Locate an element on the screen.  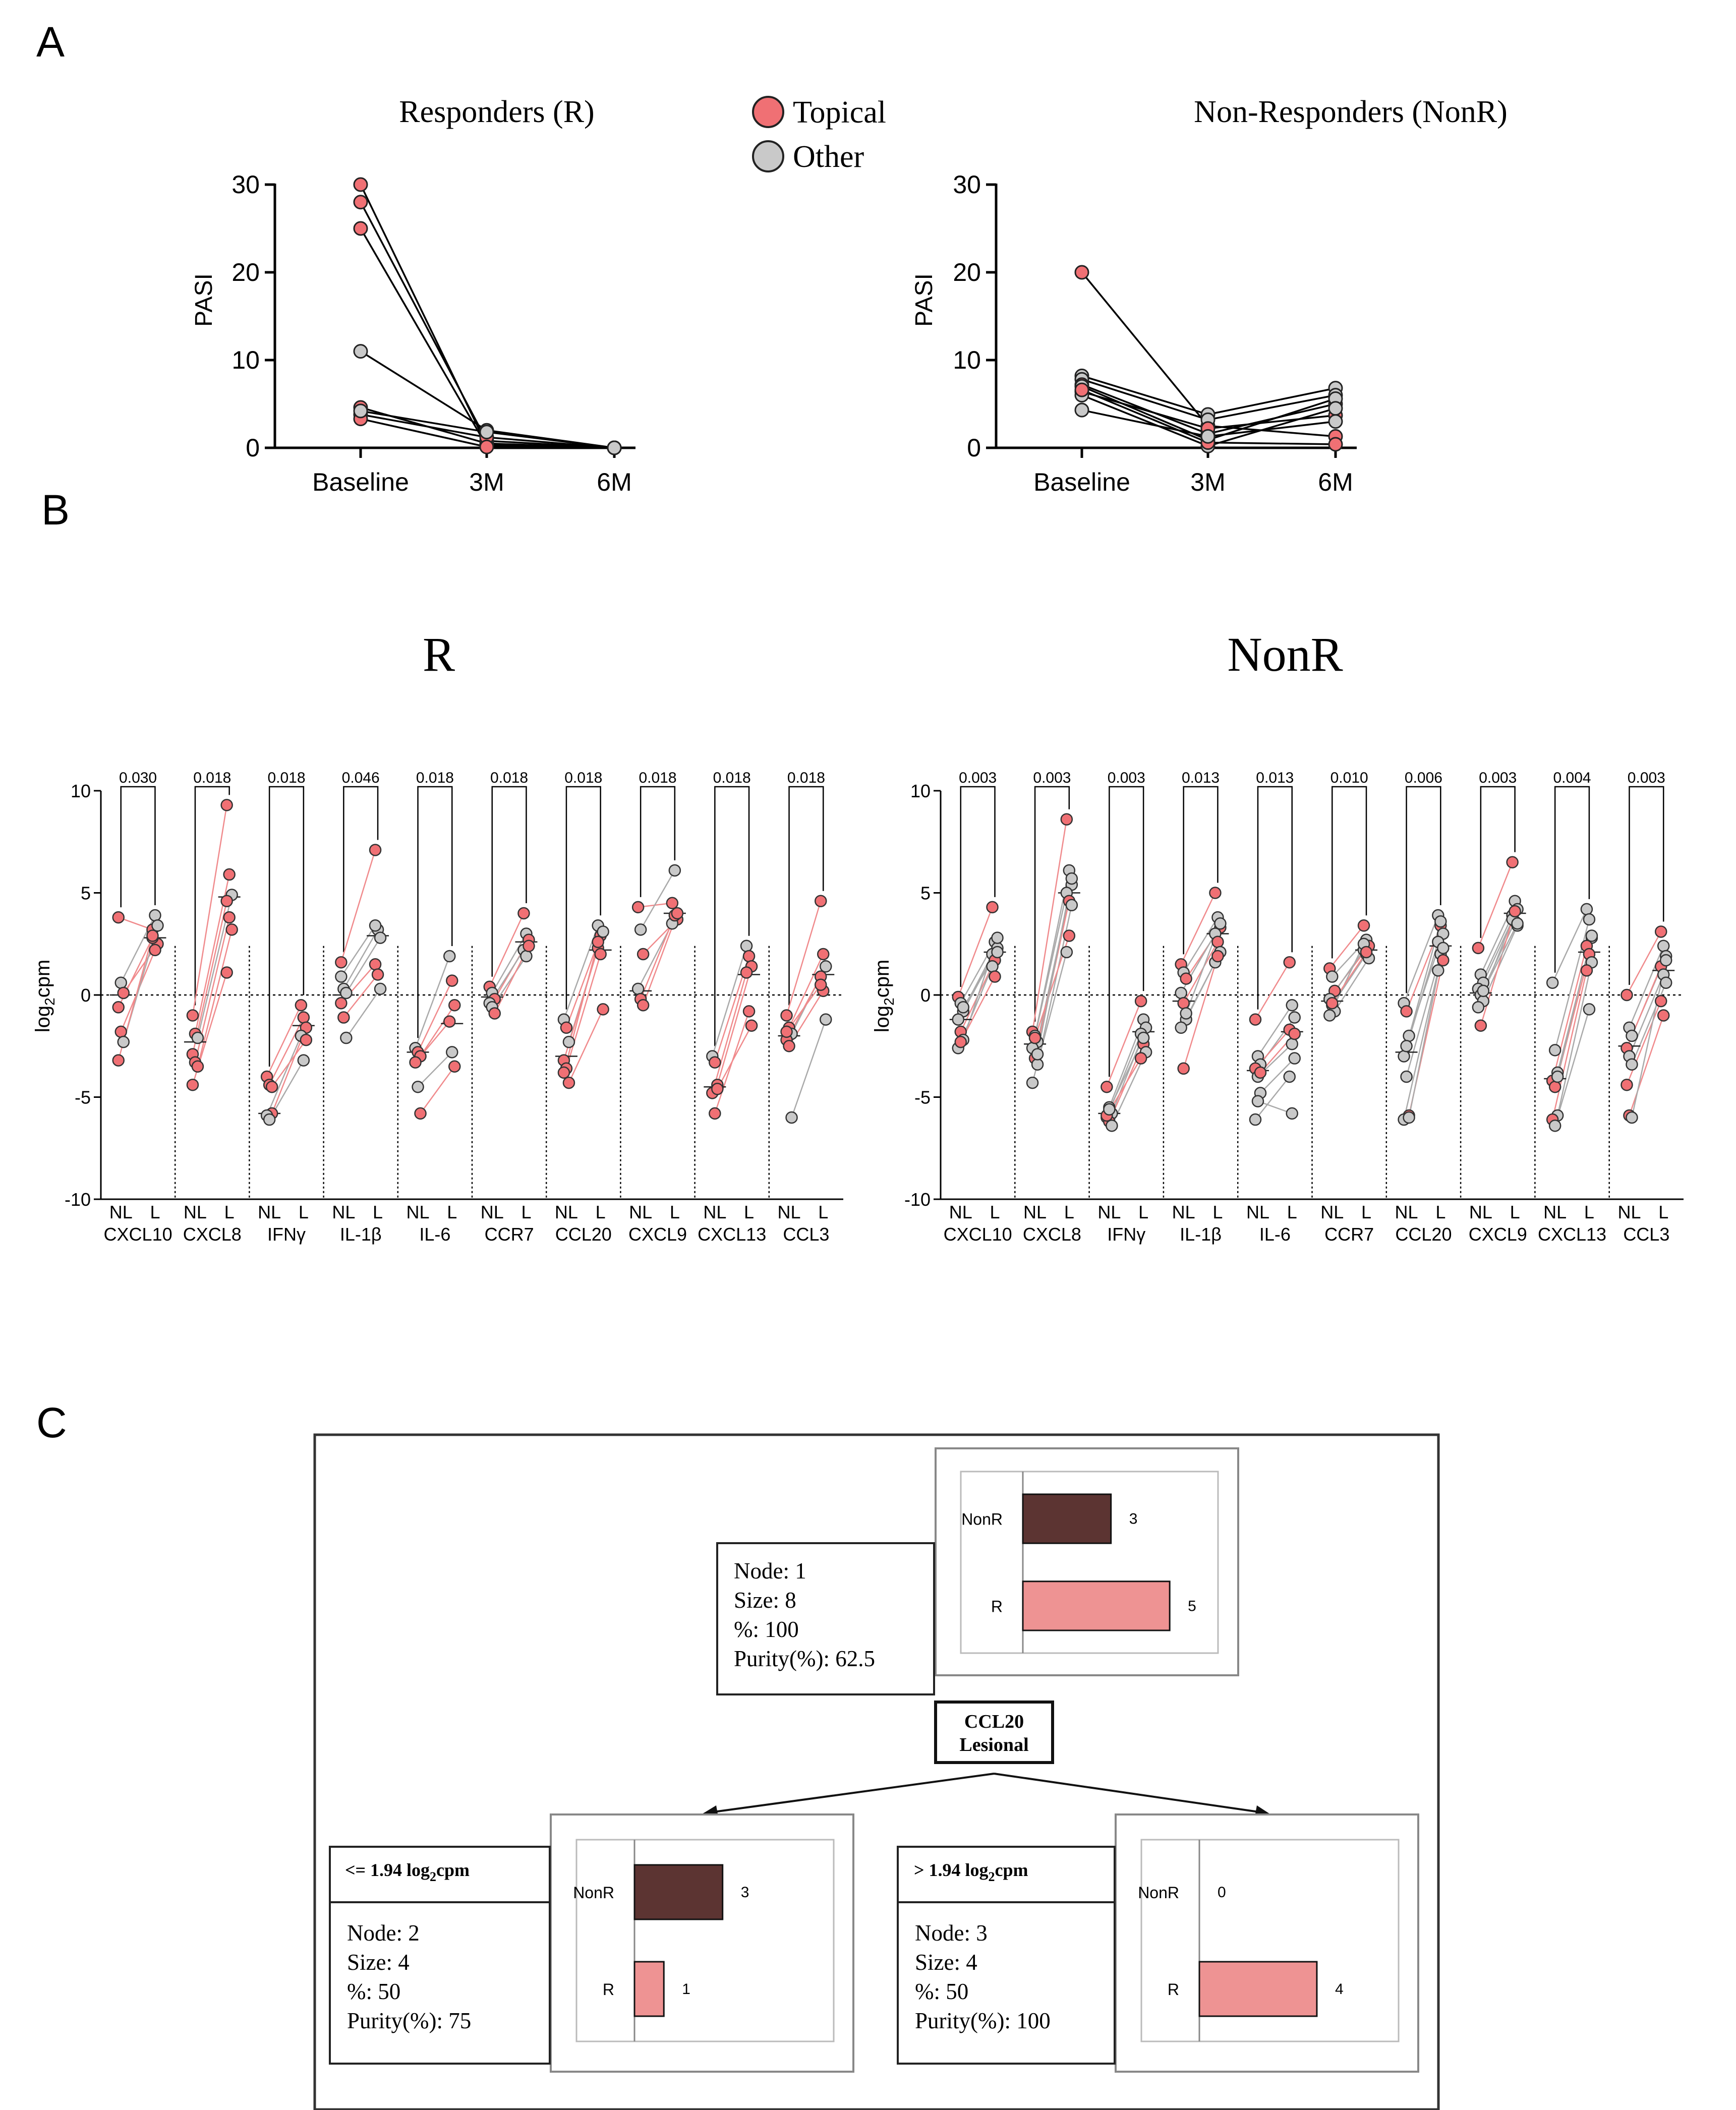
branch-right is located at coordinates (1130, 1793).